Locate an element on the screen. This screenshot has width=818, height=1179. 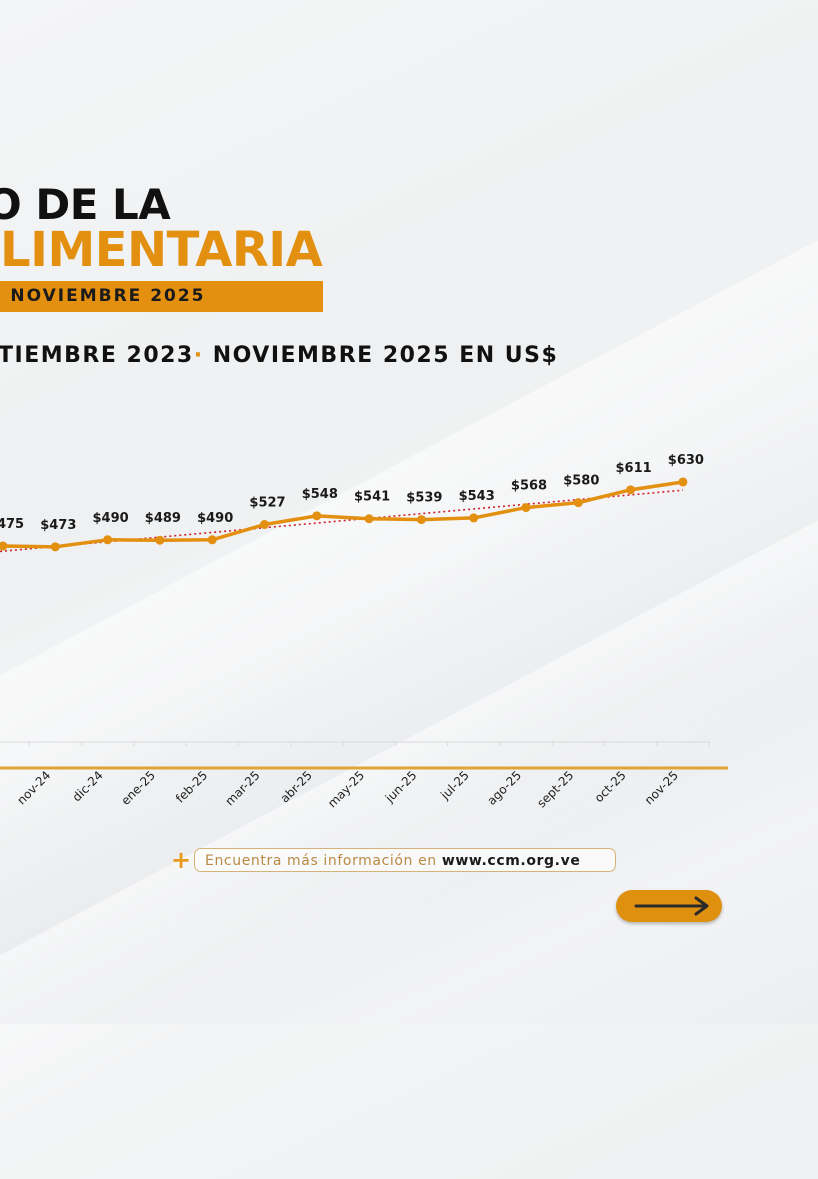
data-label: $568 is located at coordinates (529, 486).